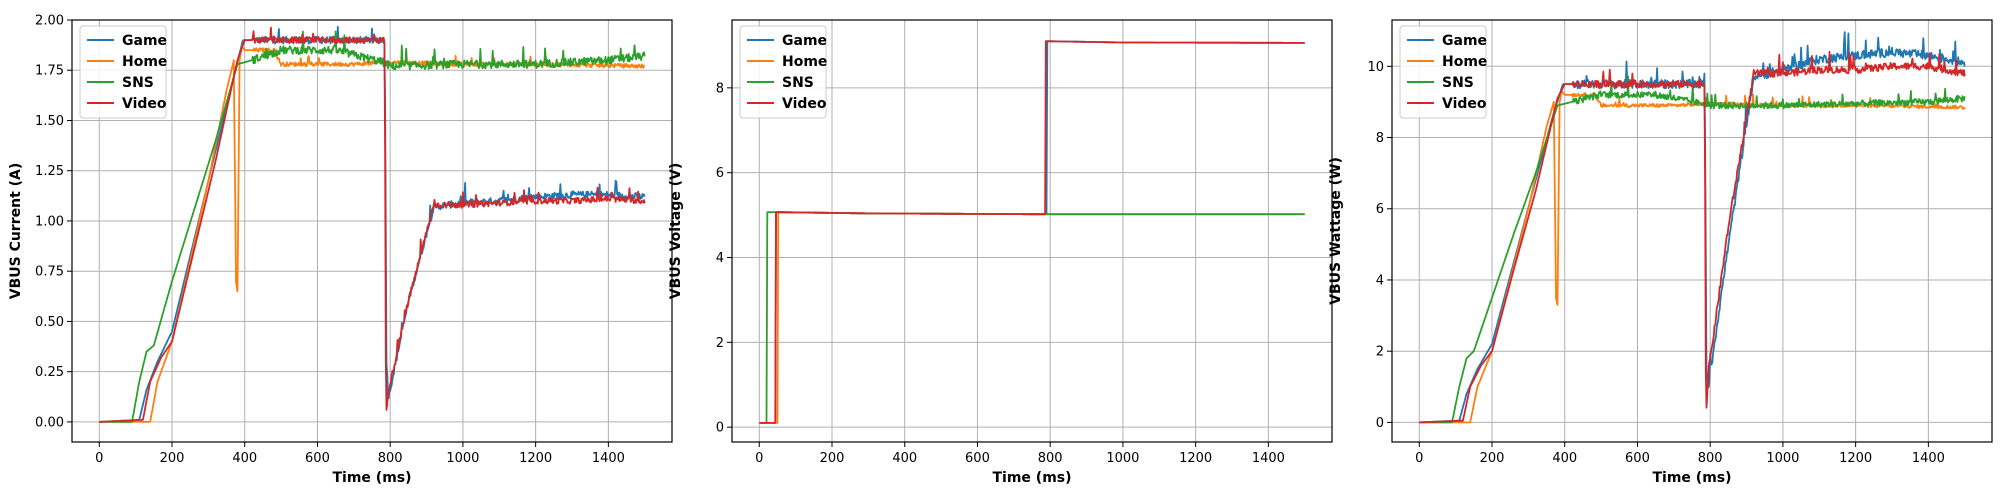 This screenshot has width=2000, height=500. I want to click on y-tick-label: 0.25, so click(49, 372).